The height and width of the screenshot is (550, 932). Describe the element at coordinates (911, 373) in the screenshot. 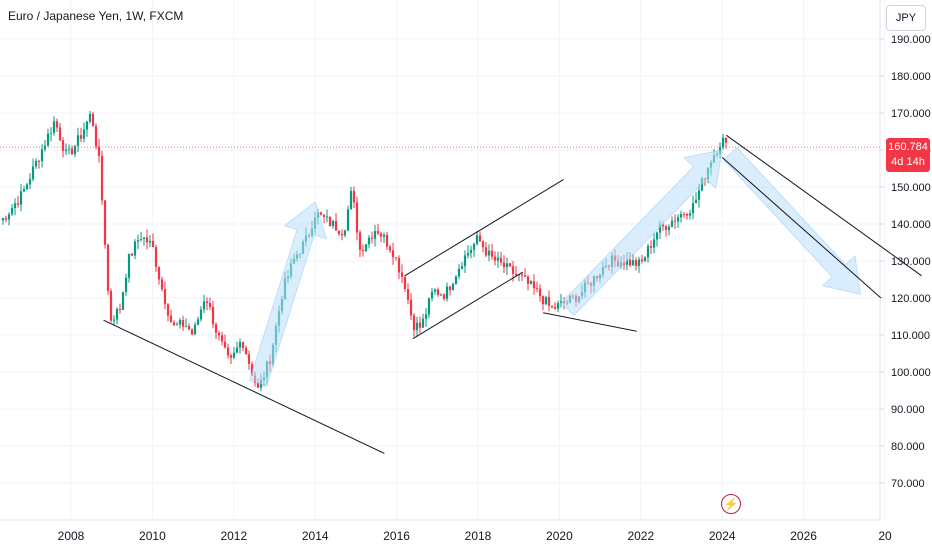

I see `y-tick-label: 100.000` at that location.